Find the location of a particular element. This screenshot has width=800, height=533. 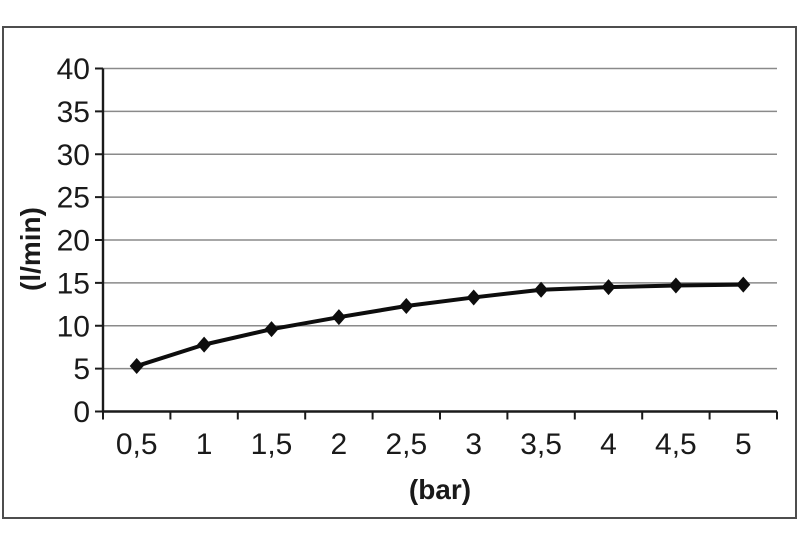

y-tick-label: 30 is located at coordinates (73, 155).